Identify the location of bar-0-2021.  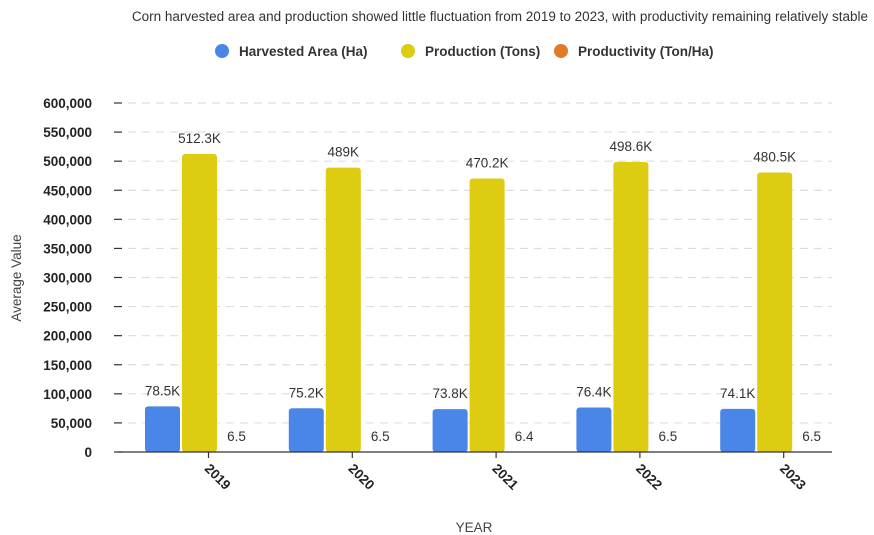
(450, 430).